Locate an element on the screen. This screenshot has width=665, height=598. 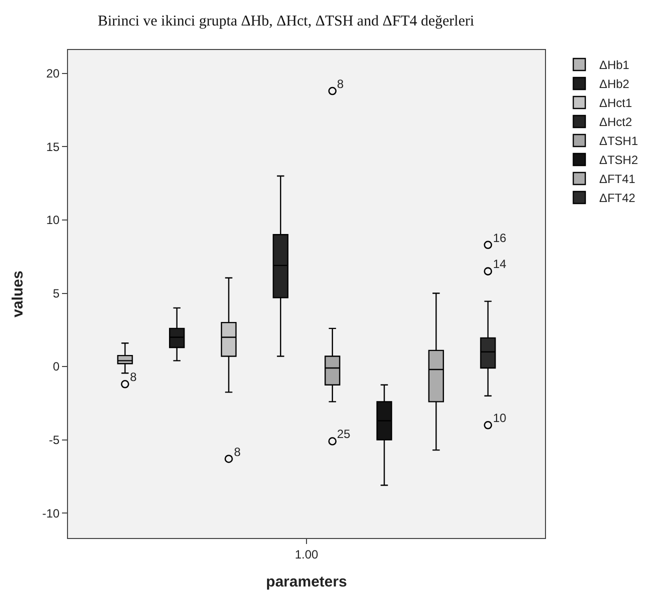
y-tick-label: 20 is located at coordinates (53, 73).